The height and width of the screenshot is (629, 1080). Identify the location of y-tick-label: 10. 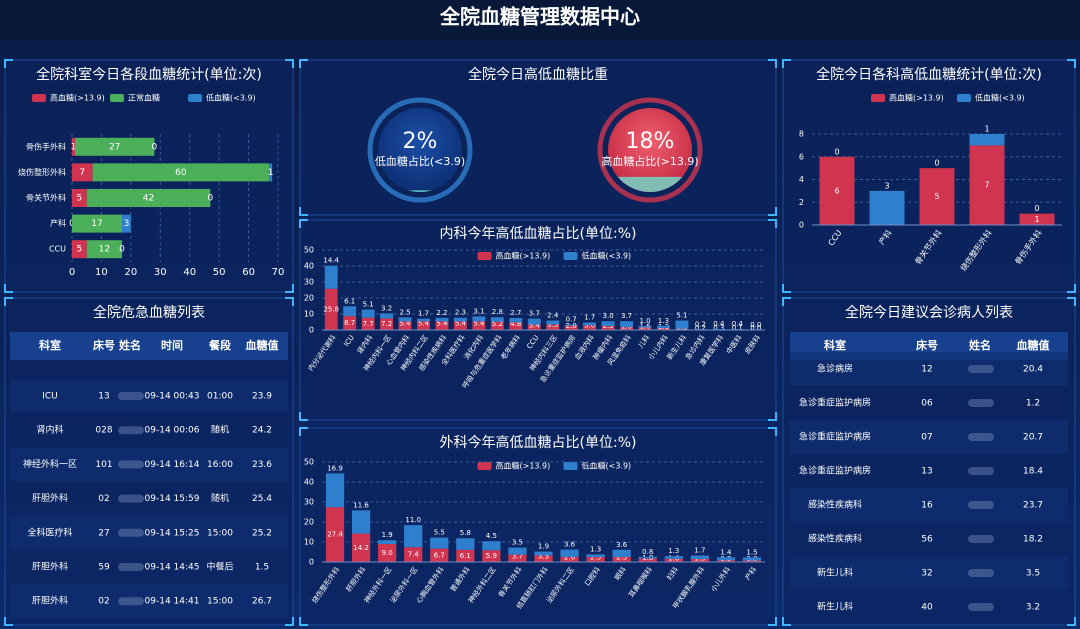
(309, 314).